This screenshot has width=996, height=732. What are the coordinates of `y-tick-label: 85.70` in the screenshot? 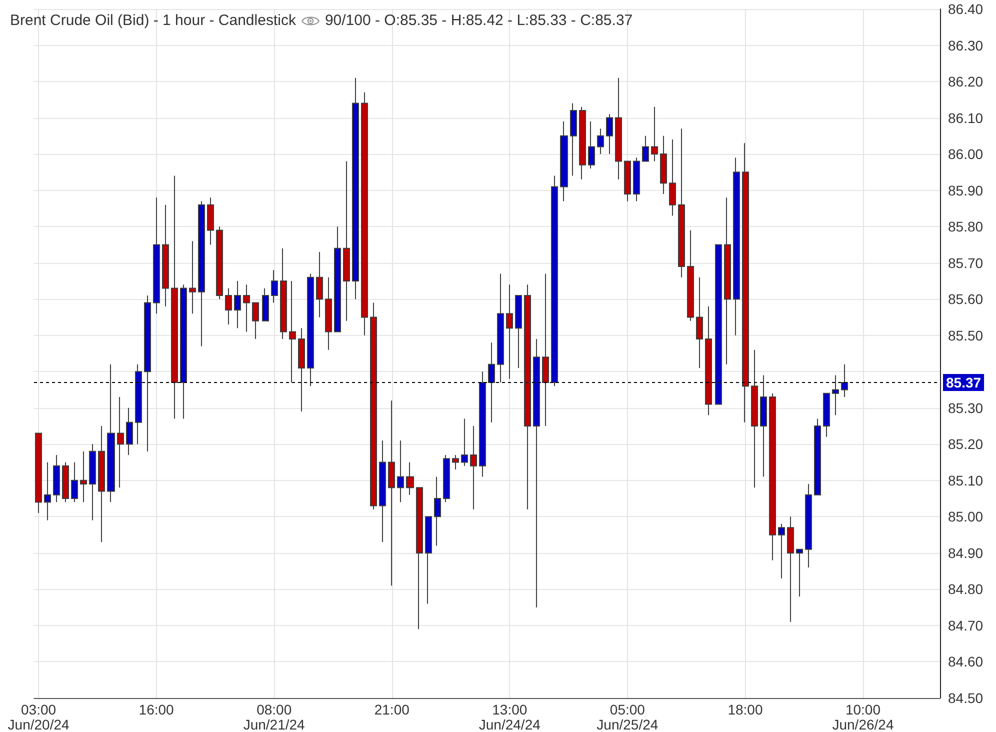 It's located at (966, 262).